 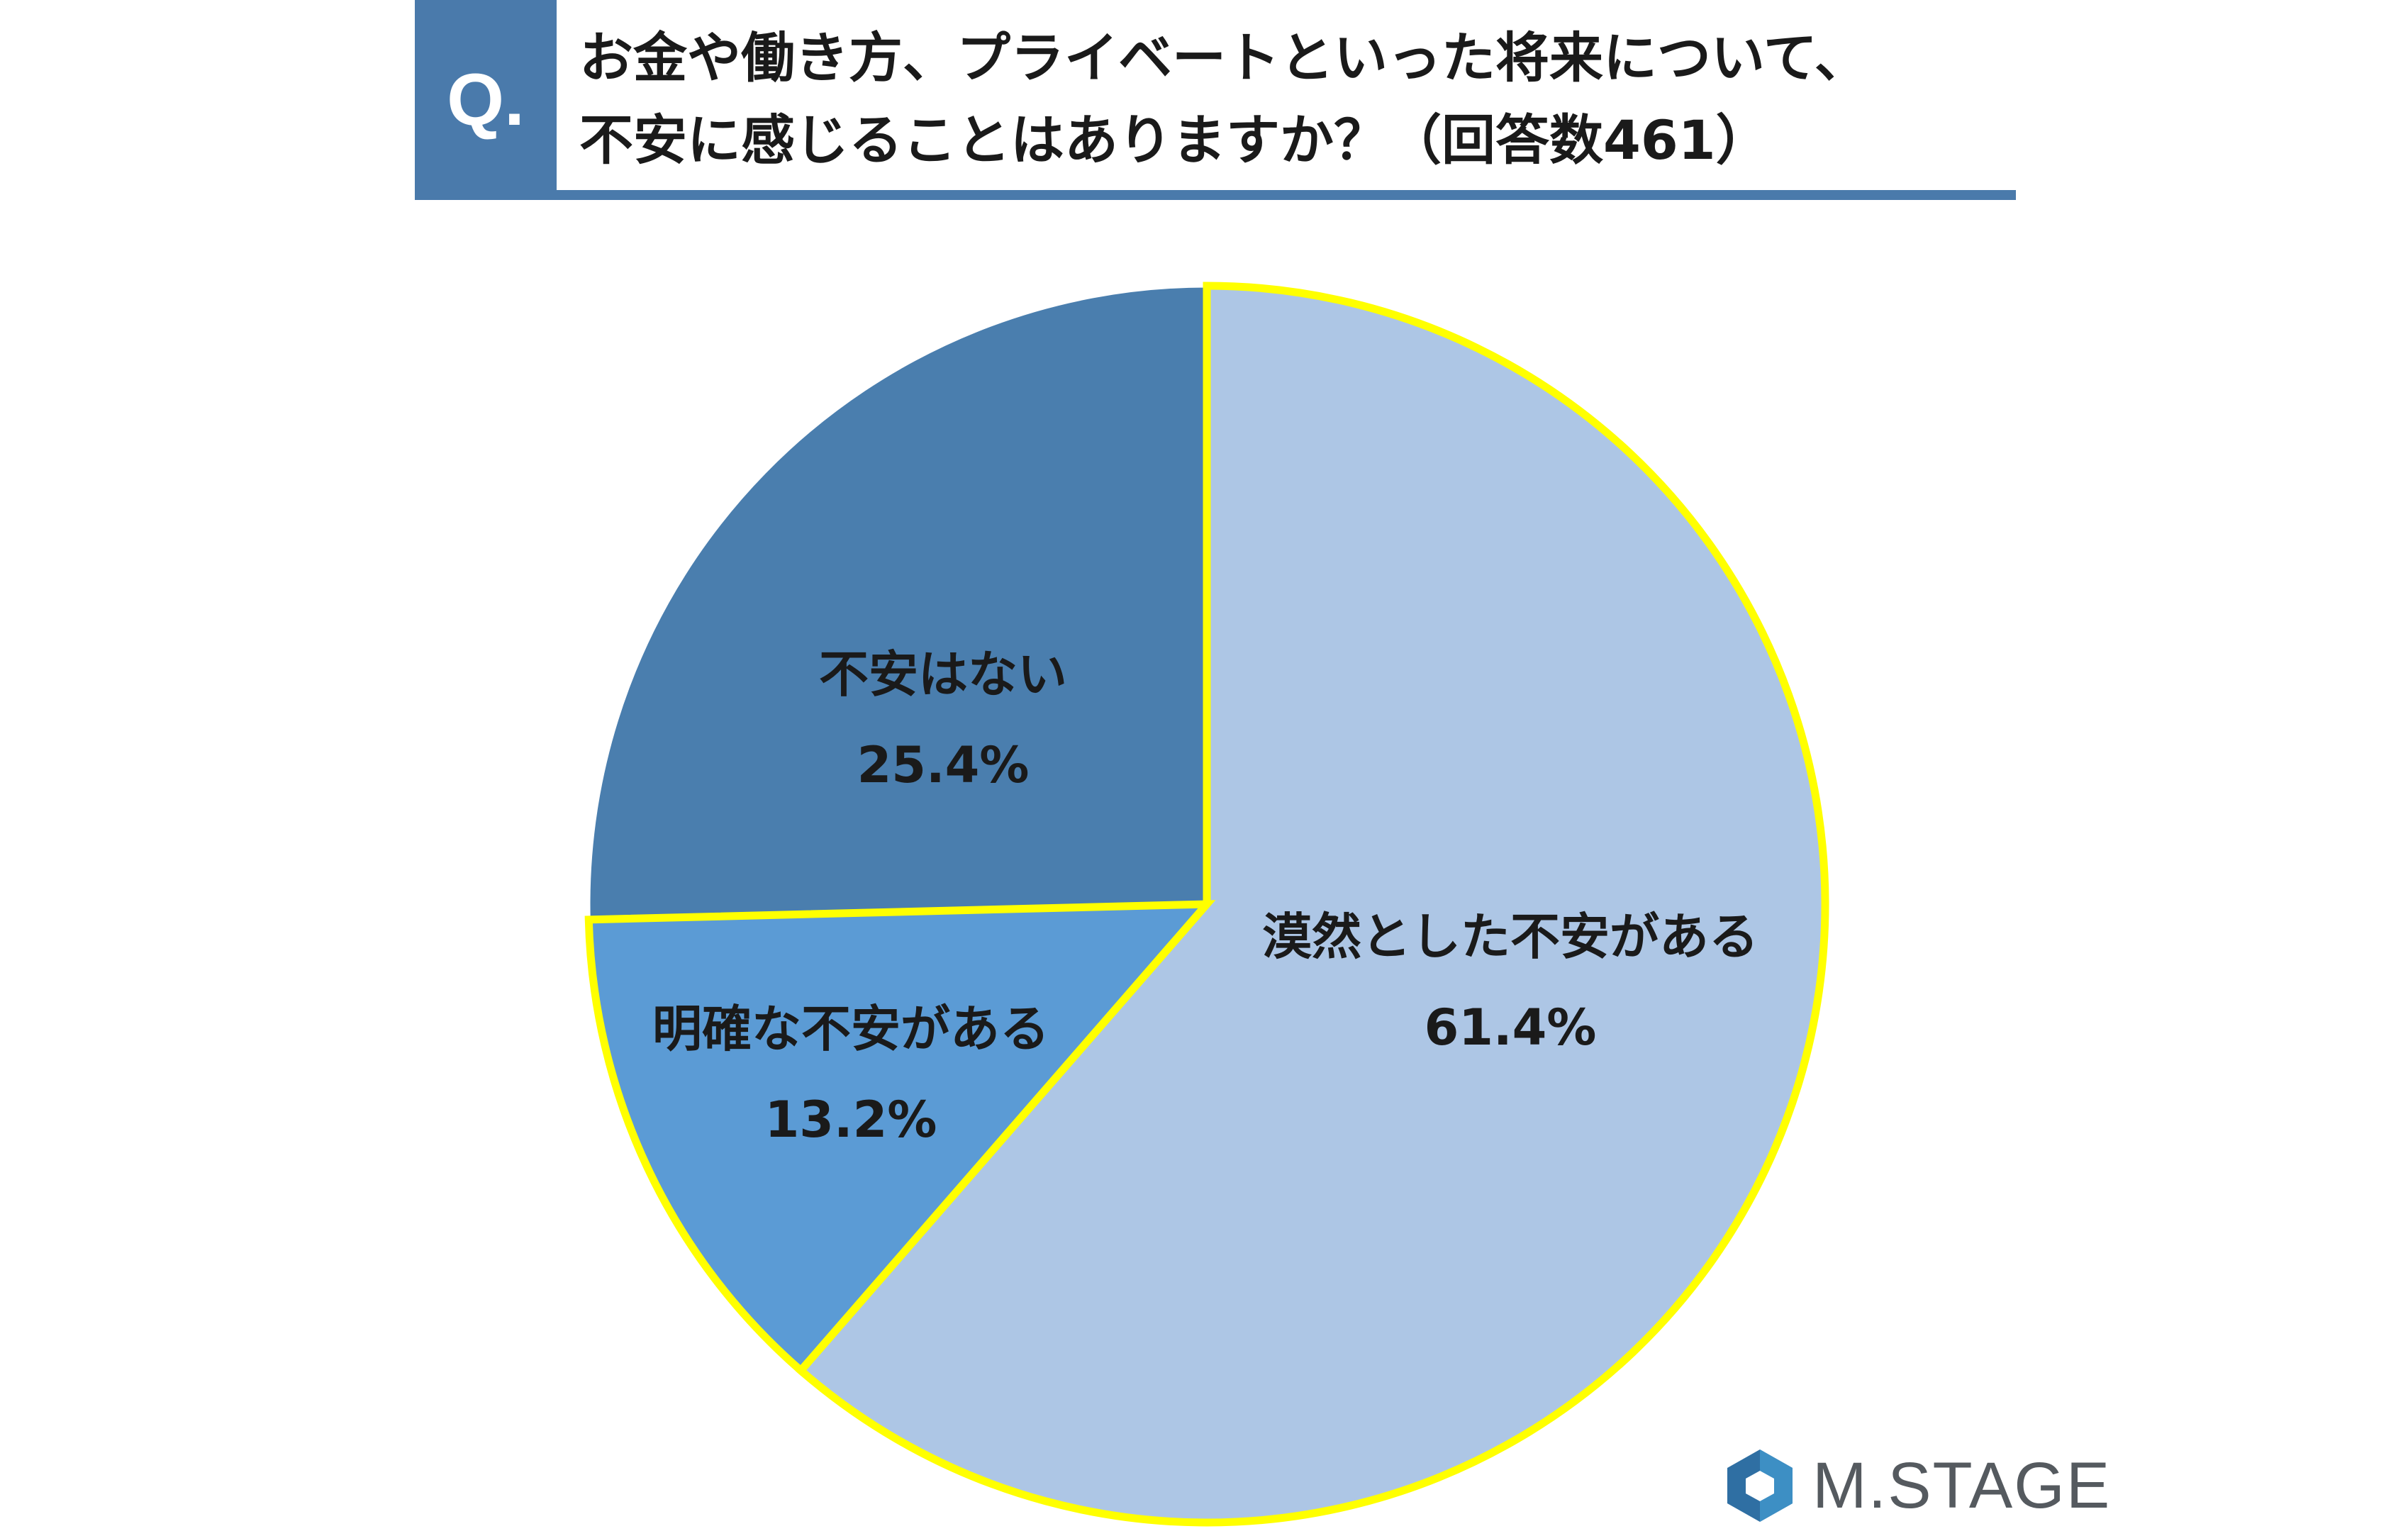 I want to click on slice-value-label-2: 13.2%, so click(x=851, y=1120).